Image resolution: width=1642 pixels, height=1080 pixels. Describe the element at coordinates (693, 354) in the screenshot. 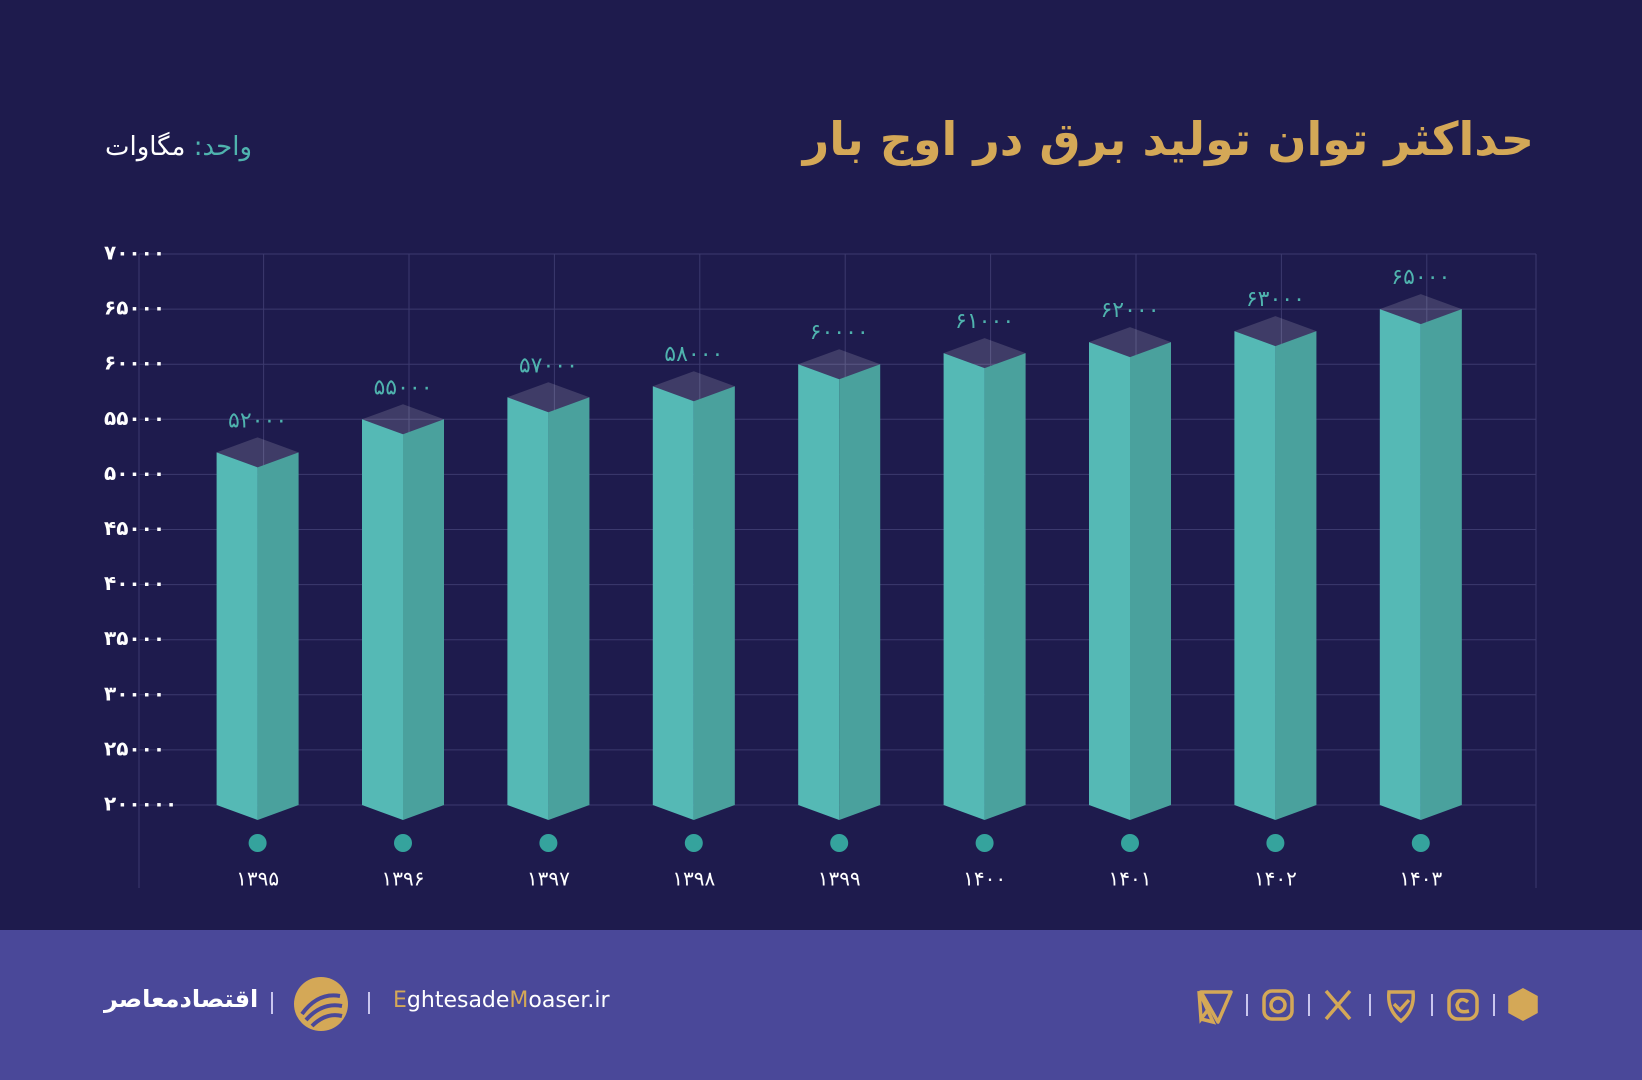

I see `value-label: ۵۸۰۰۰` at that location.